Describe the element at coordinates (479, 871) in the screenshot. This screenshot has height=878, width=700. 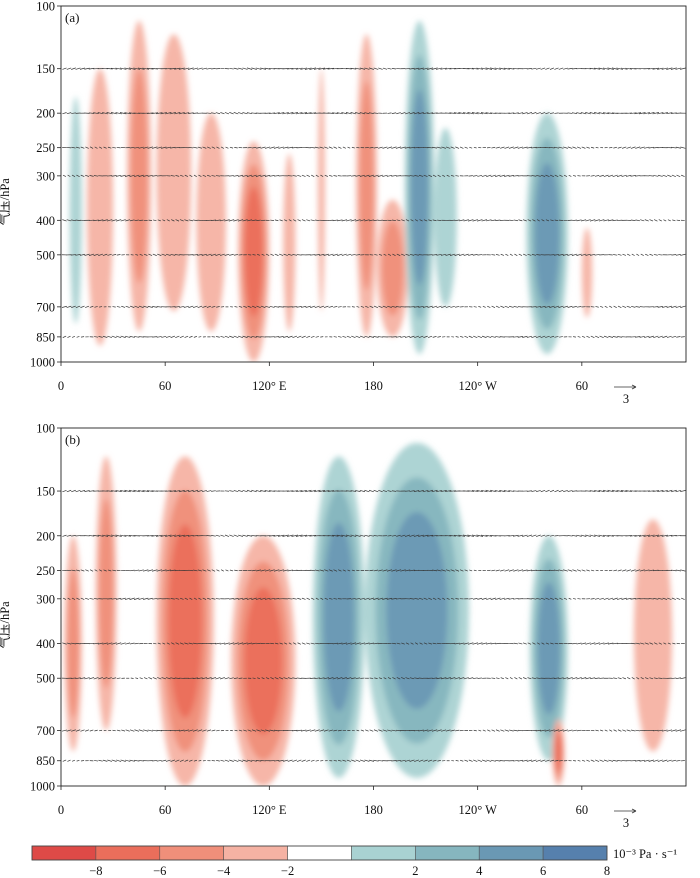
I see `colorbar-tick-label: 4` at that location.